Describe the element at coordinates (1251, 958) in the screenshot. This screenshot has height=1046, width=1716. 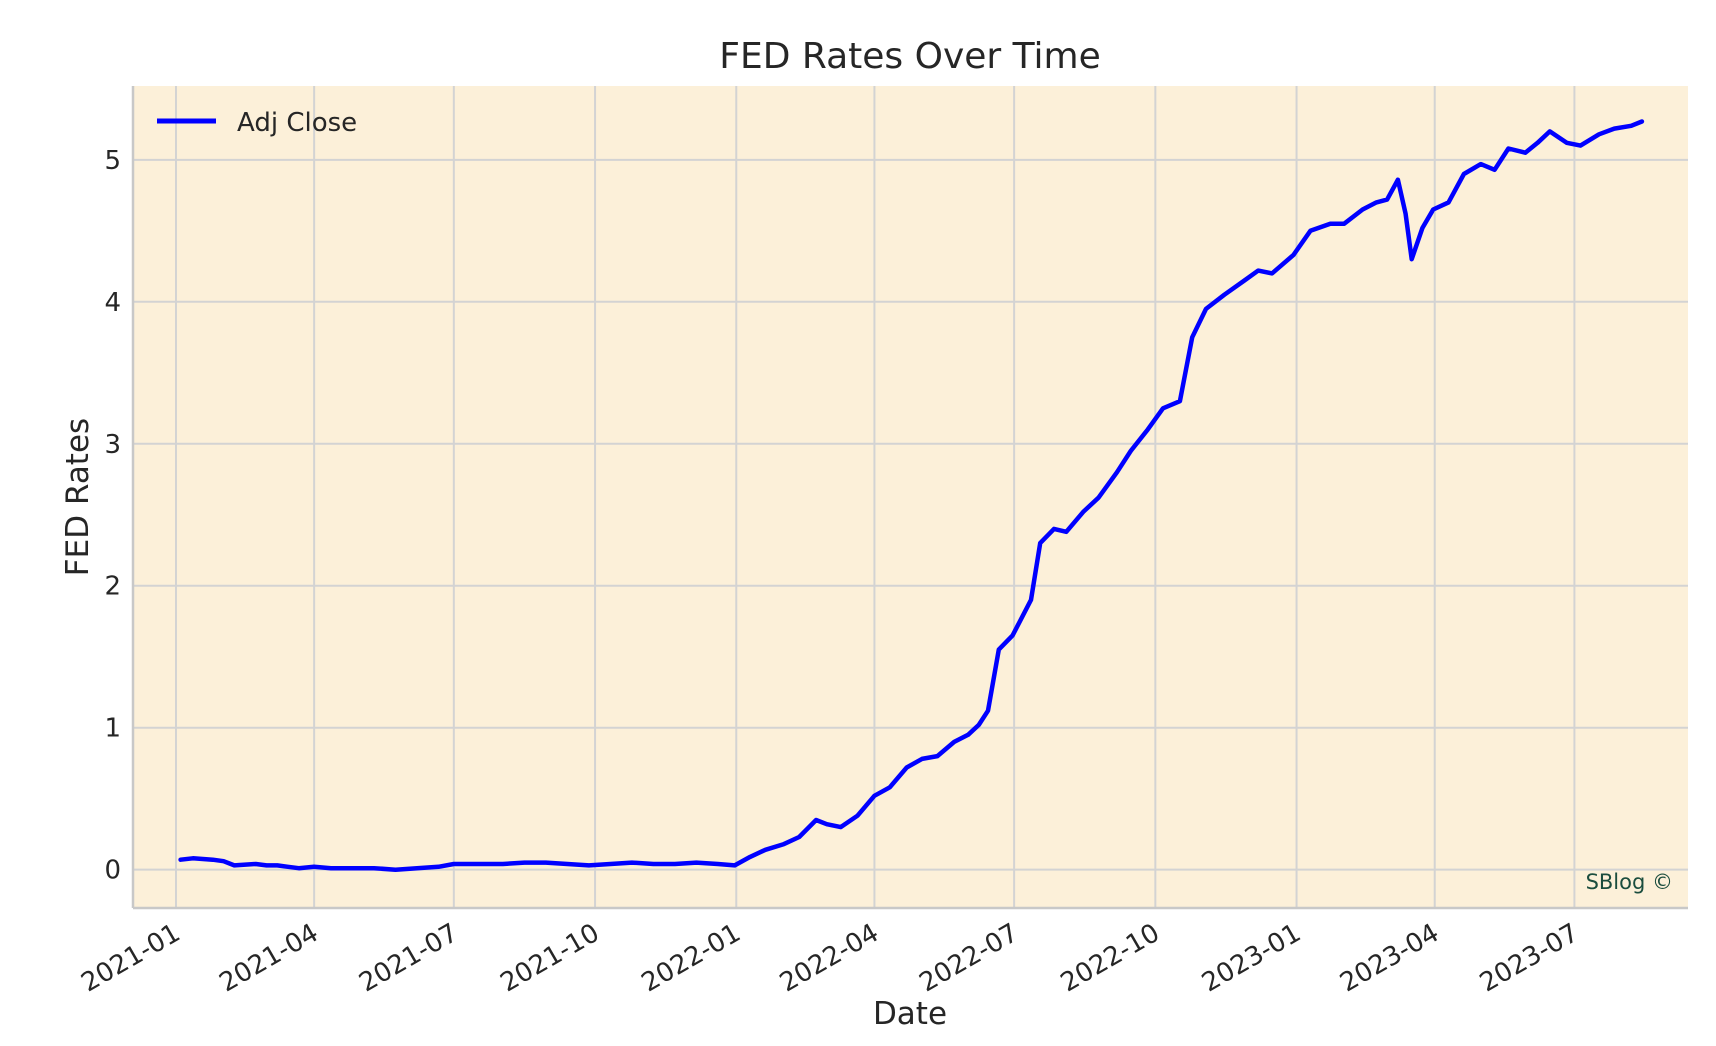
I see `x-tick-label: 2023-01` at that location.